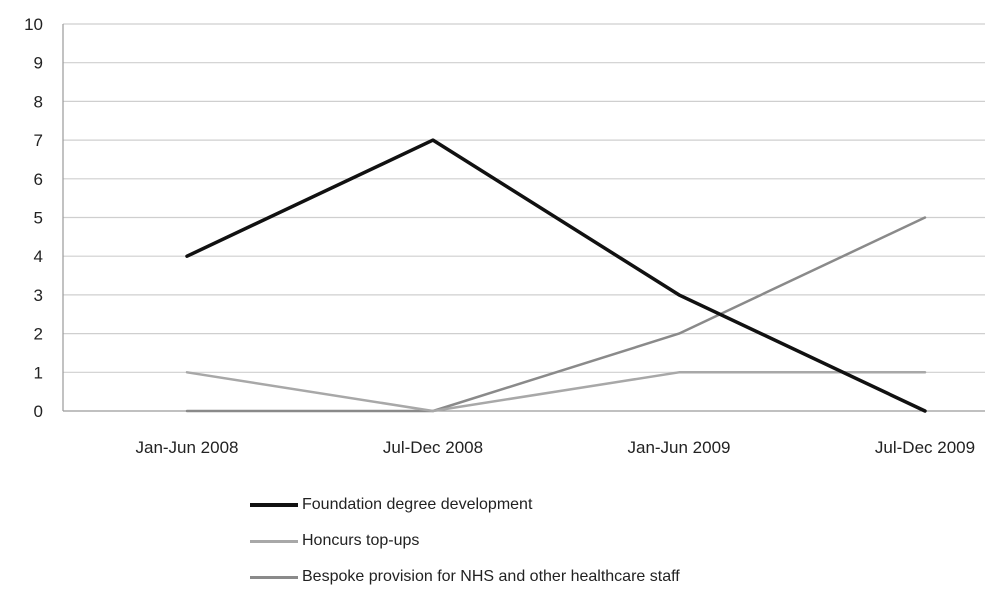 The width and height of the screenshot is (995, 598). Describe the element at coordinates (38, 411) in the screenshot. I see `y-tick-label: 0` at that location.